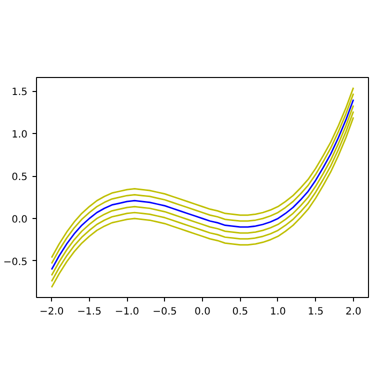  What do you see at coordinates (240, 312) in the screenshot?
I see `x-tick-label: 0.5` at bounding box center [240, 312].